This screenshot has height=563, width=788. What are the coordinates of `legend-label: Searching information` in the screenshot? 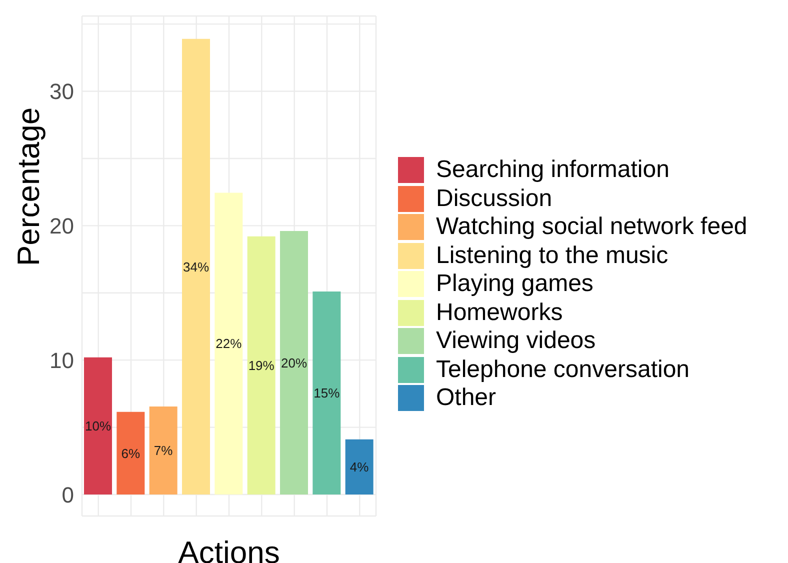 It's located at (553, 170).